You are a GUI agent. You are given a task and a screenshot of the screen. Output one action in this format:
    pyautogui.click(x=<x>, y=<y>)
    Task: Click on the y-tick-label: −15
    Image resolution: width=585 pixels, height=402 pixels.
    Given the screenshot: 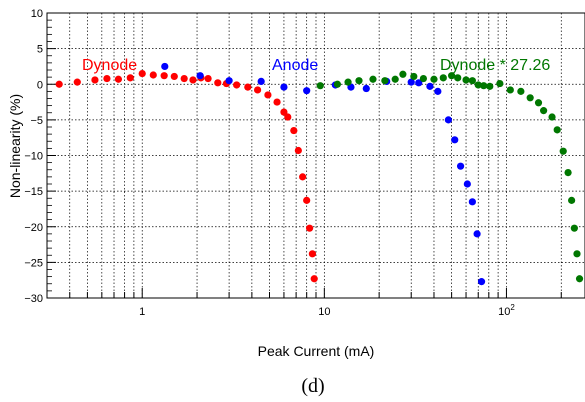 What is the action you would take?
    pyautogui.click(x=33, y=192)
    